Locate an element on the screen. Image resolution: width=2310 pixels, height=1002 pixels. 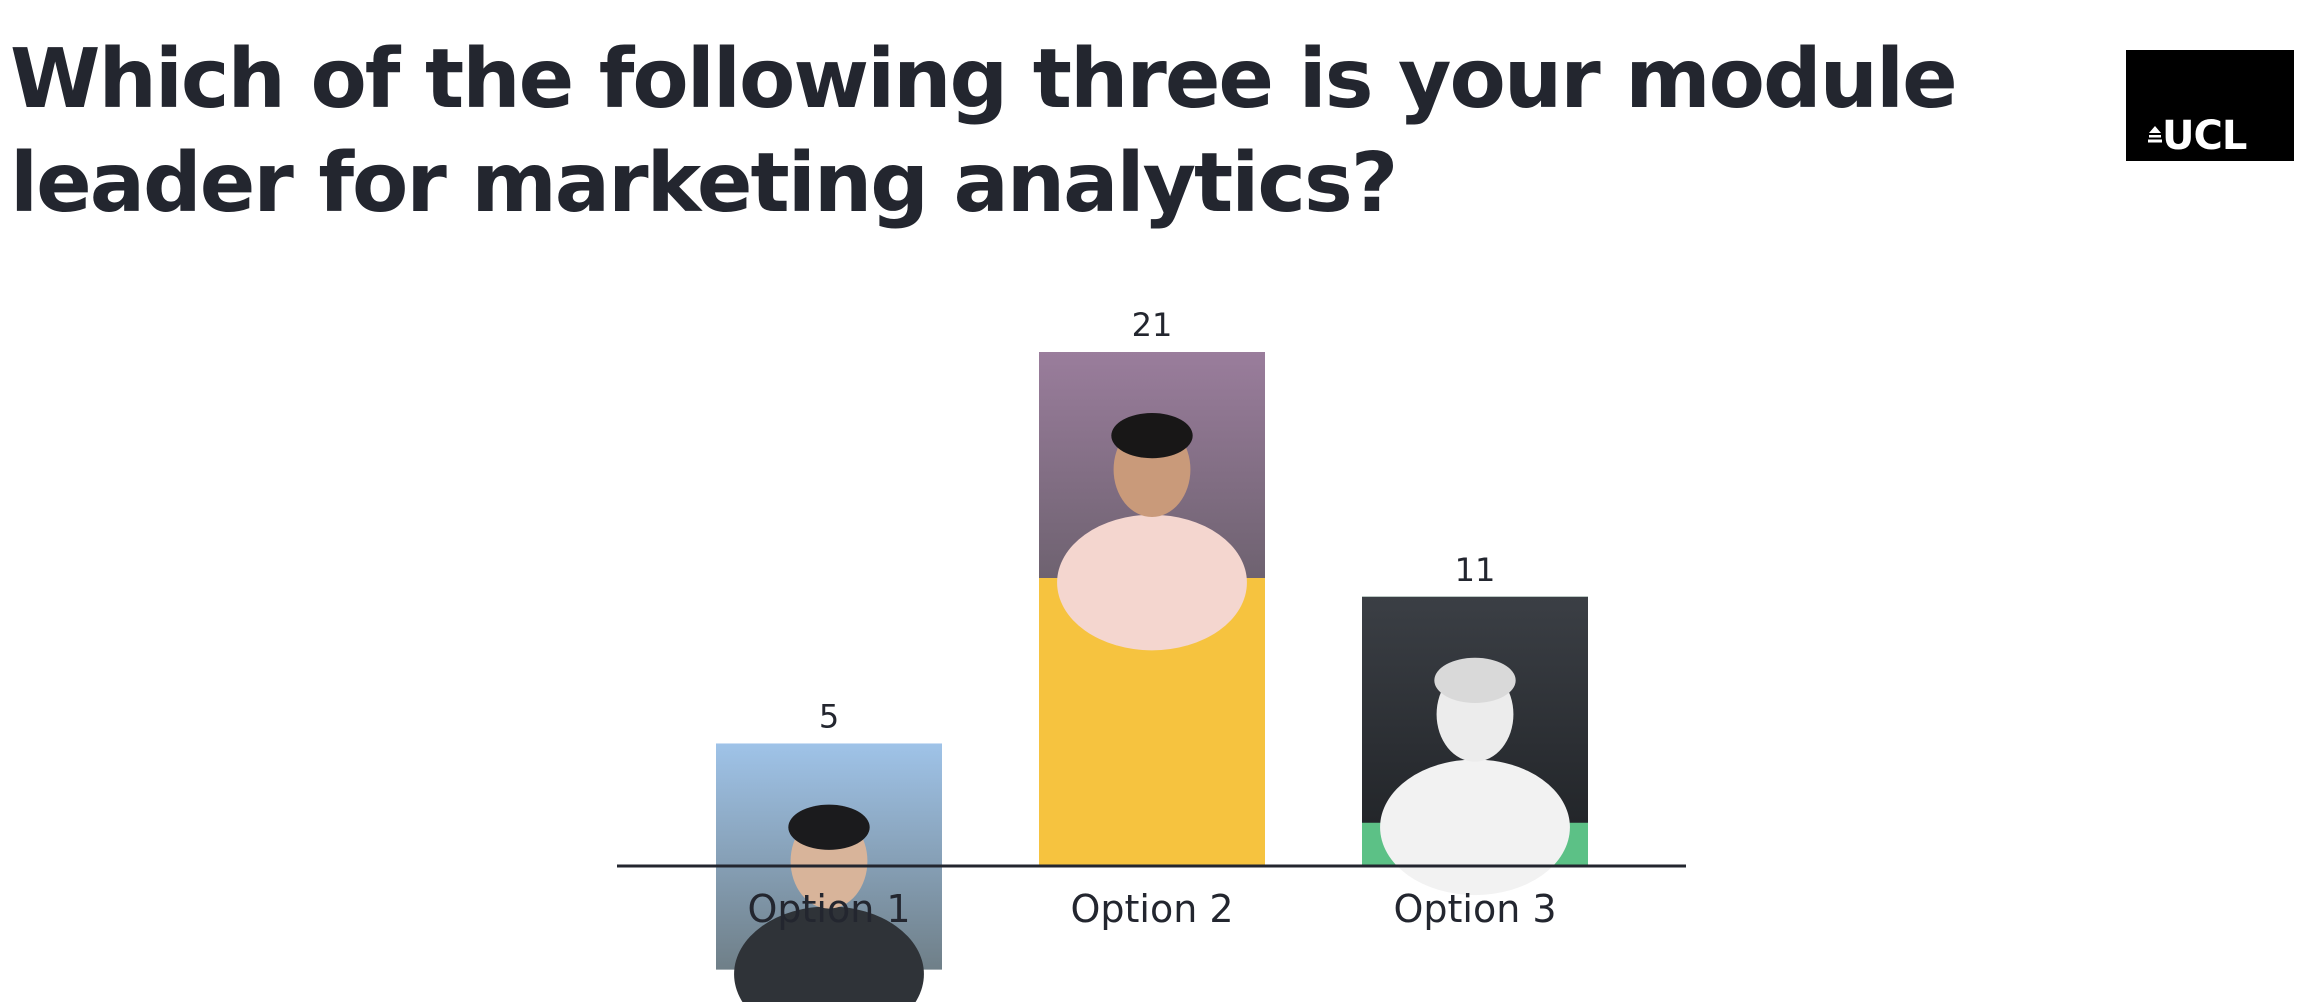
data-label-option-1: 5 is located at coordinates (829, 717).